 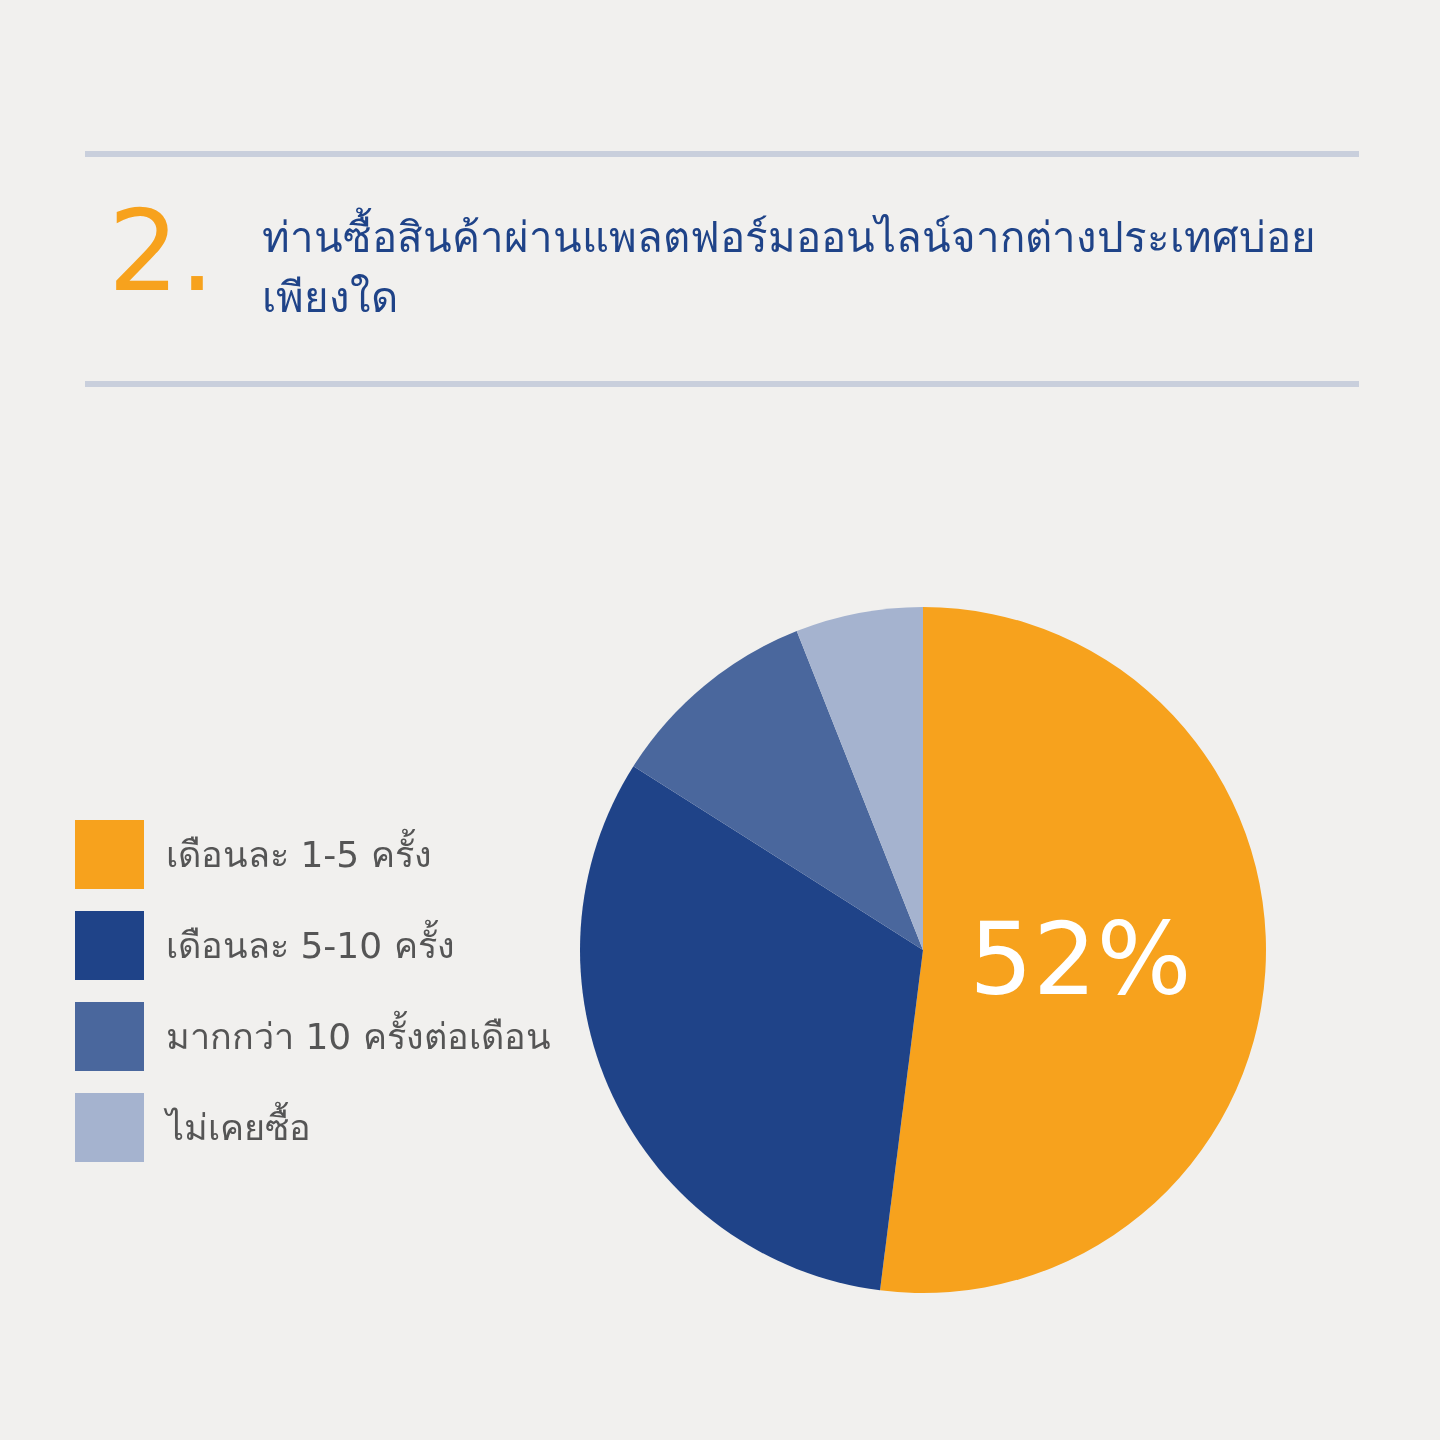 What do you see at coordinates (299, 852) in the screenshot?
I see `legend-label: เดือนละ 1-5 ครั้ง` at bounding box center [299, 852].